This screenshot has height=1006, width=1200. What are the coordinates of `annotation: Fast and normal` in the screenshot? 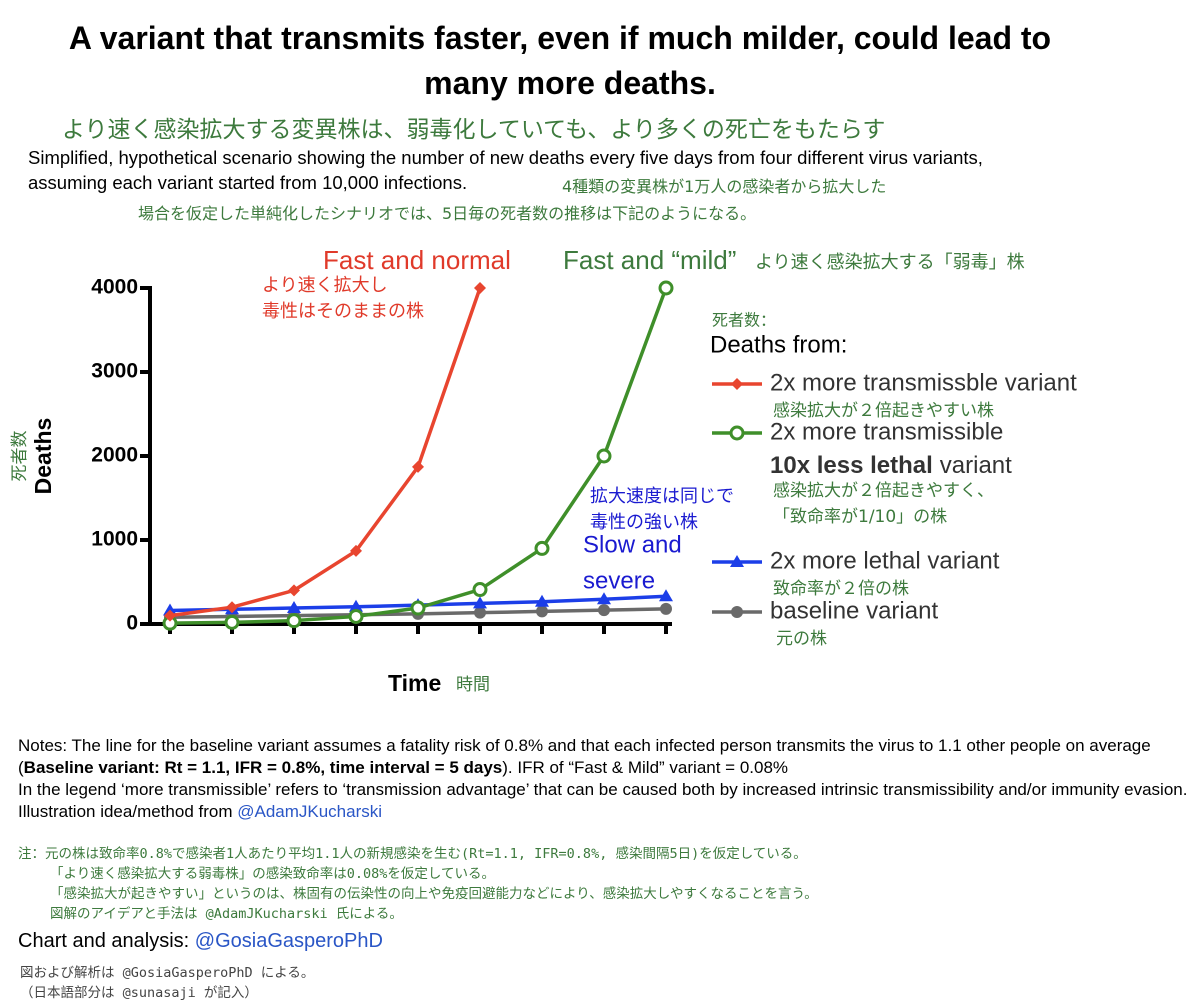 It's located at (417, 260).